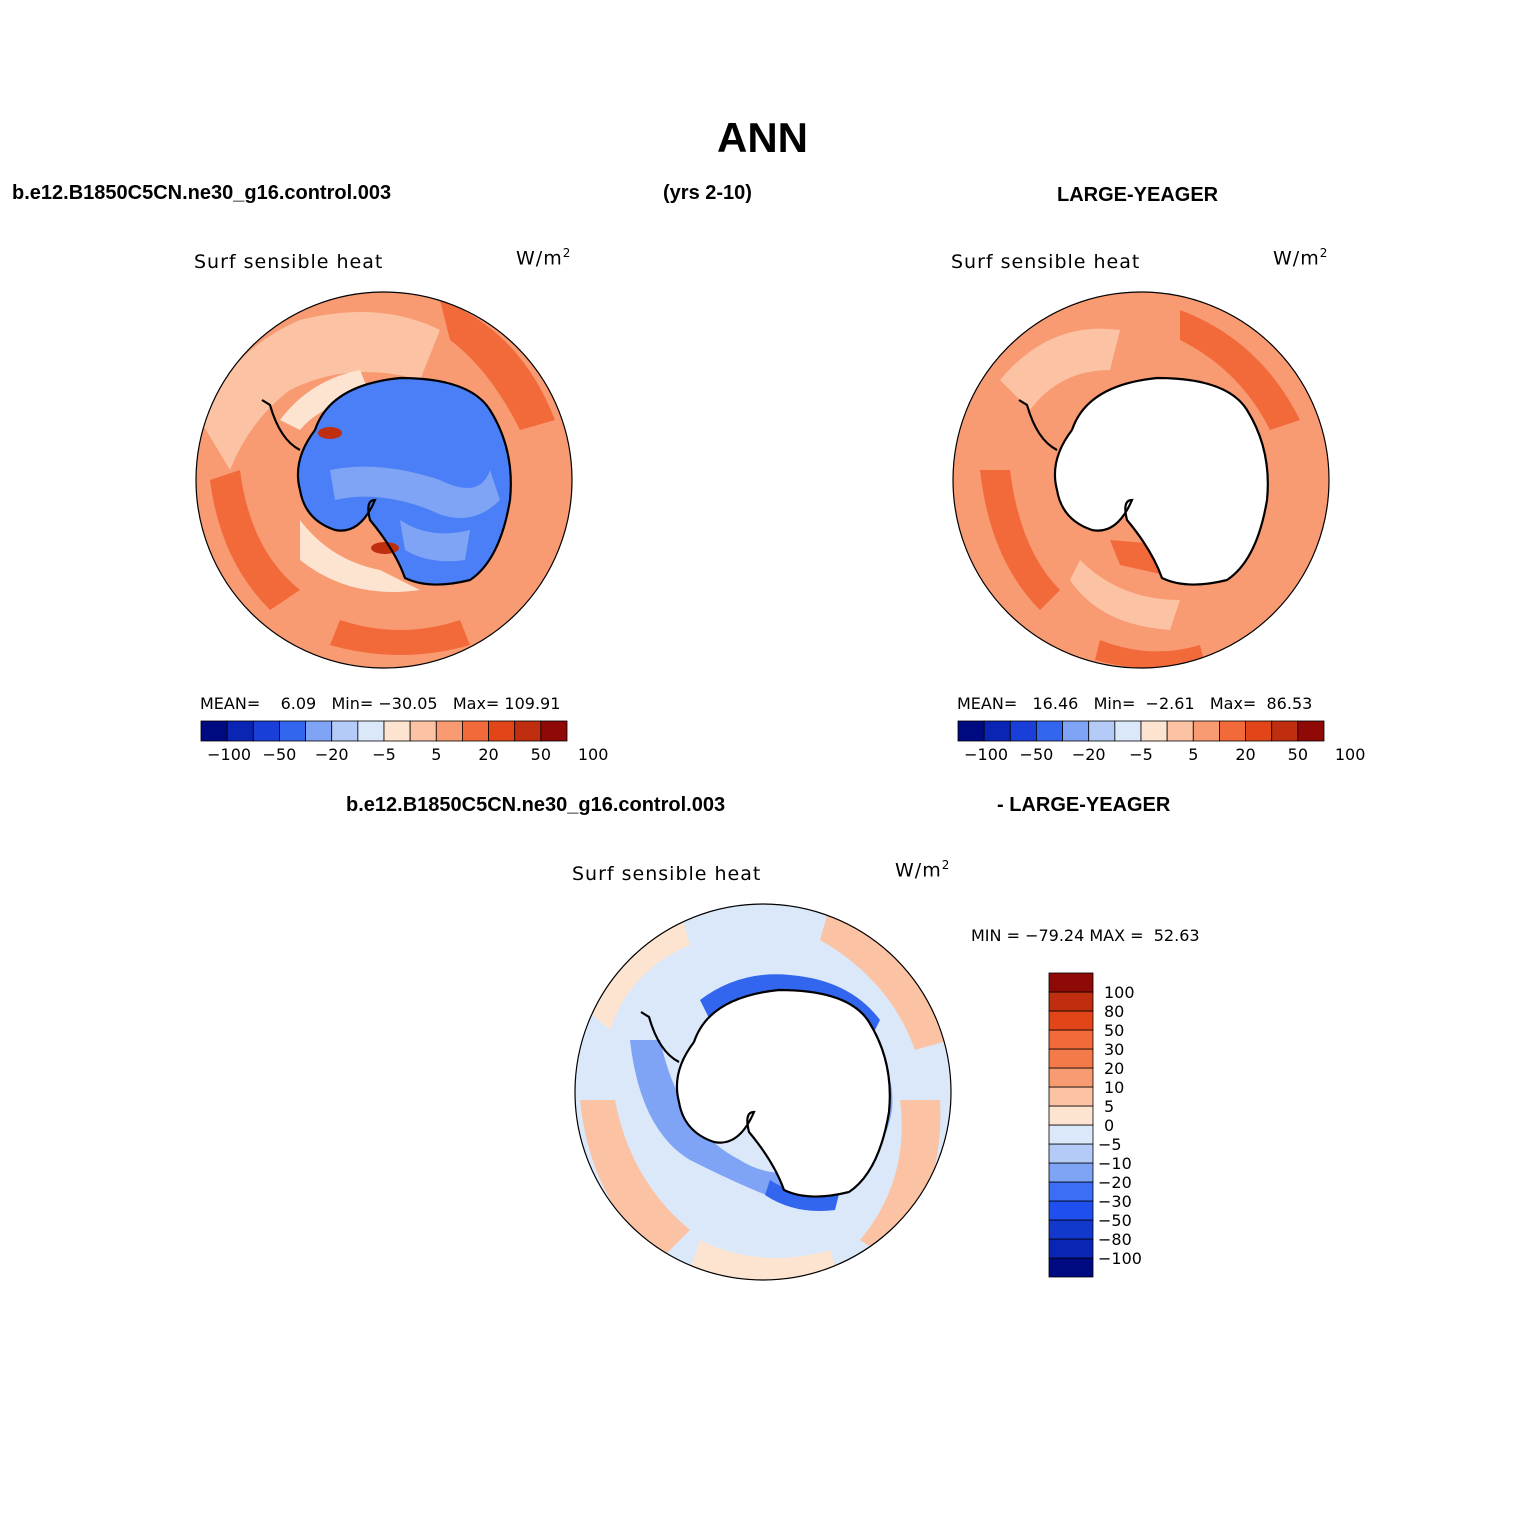  I want to click on left-panel-units: W/m2, so click(544, 258).